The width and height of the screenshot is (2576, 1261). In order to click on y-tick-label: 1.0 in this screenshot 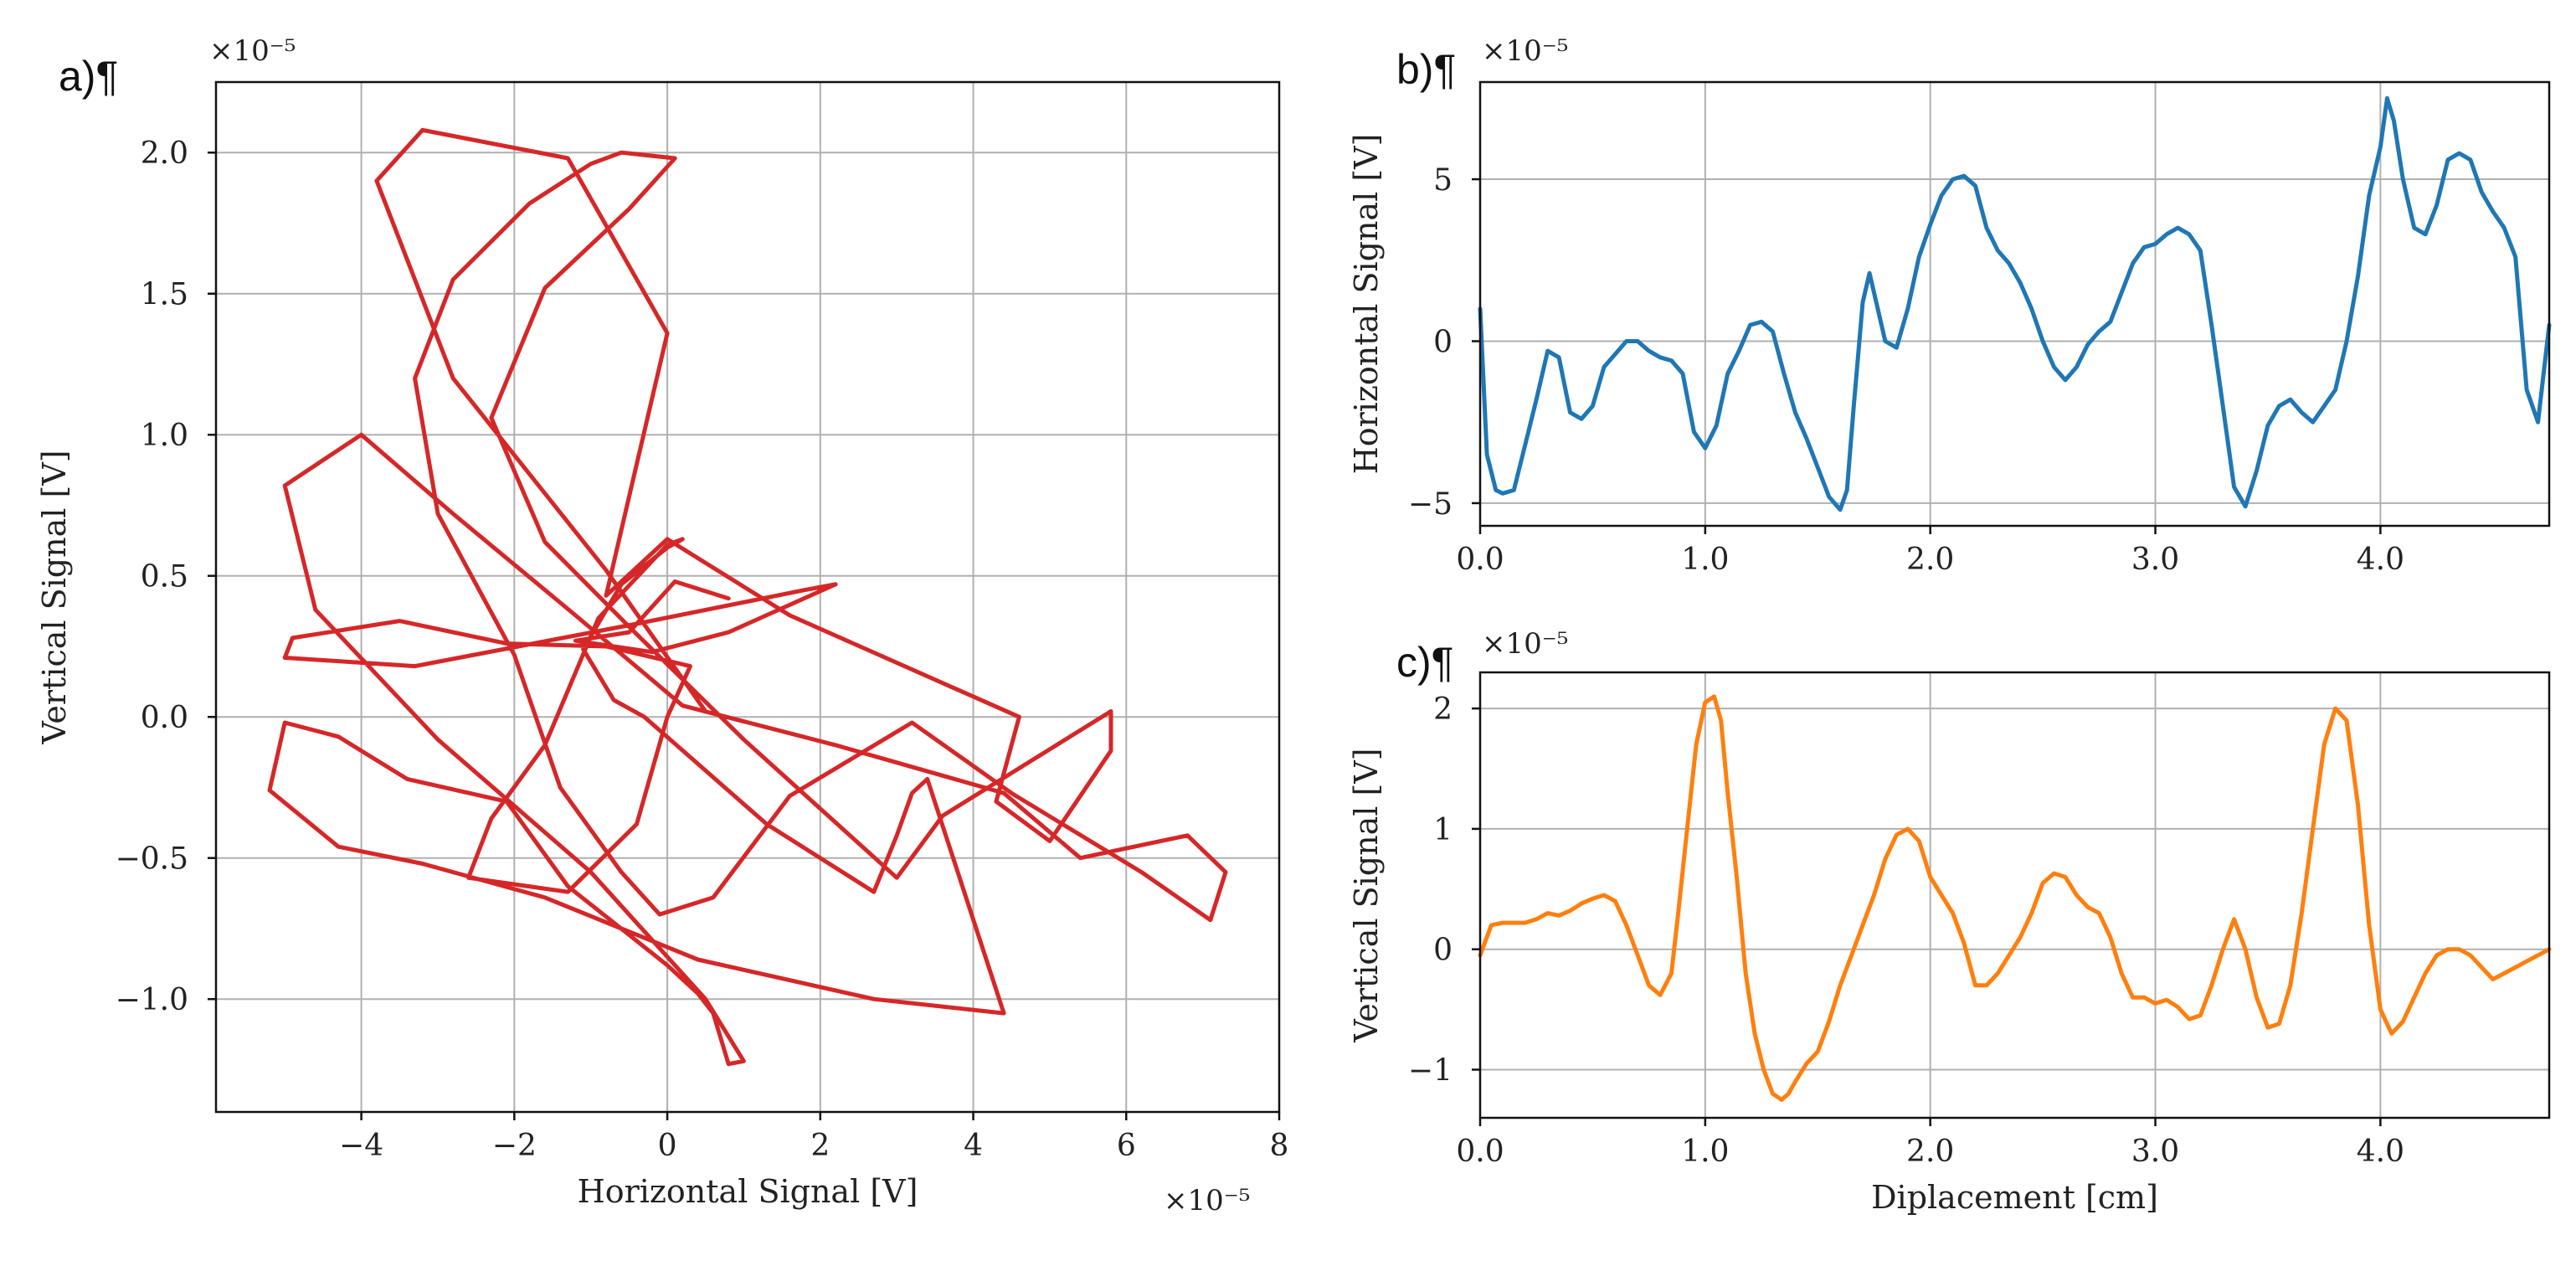, I will do `click(165, 436)`.